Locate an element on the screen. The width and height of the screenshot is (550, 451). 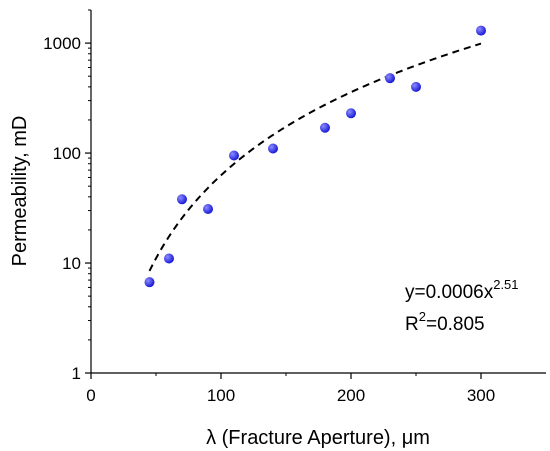
fit-equation-base: y=0.0006x is located at coordinates (449, 292).